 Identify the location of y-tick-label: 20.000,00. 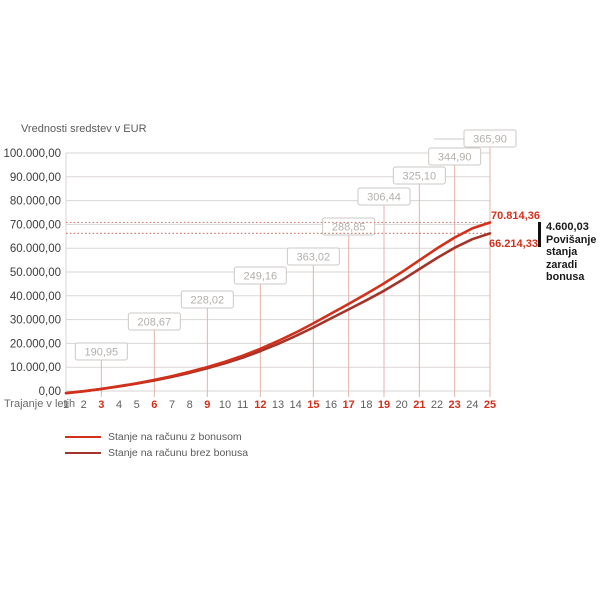
(35, 344).